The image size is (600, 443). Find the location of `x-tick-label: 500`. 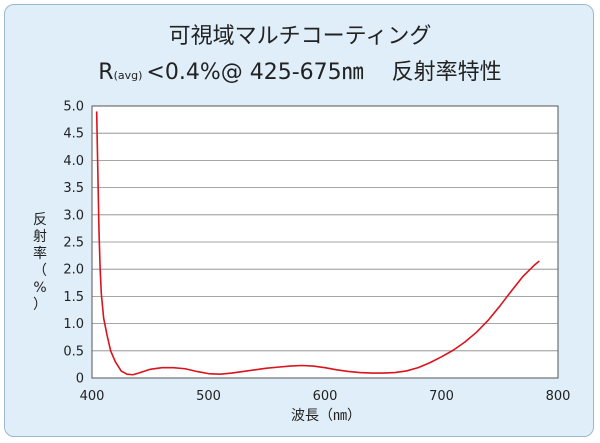

x-tick-label: 500 is located at coordinates (208, 396).